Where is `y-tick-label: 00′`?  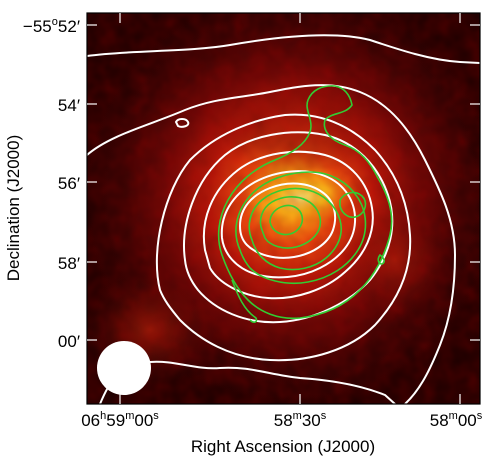
y-tick-label: 00′ is located at coordinates (69, 341).